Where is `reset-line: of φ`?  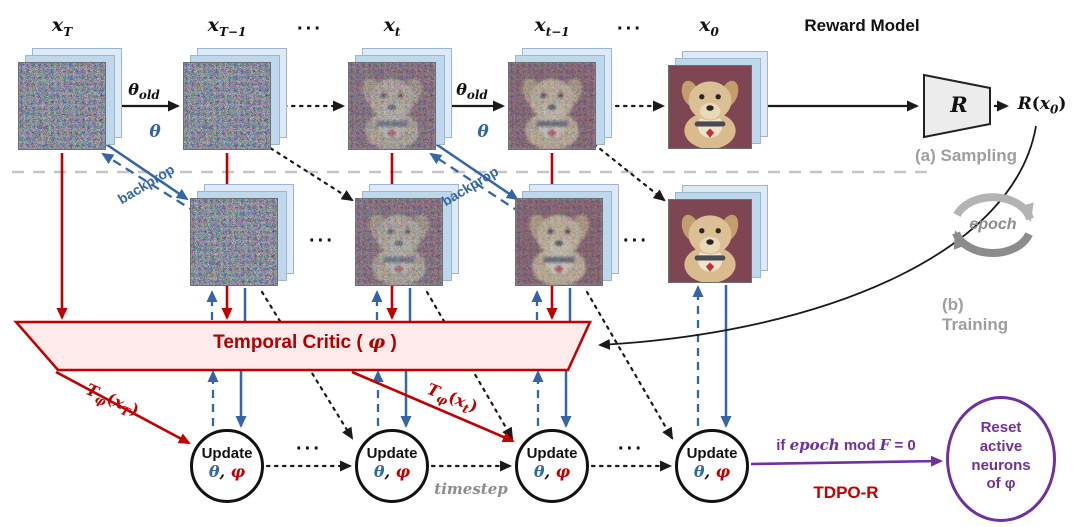 reset-line: of φ is located at coordinates (1001, 484).